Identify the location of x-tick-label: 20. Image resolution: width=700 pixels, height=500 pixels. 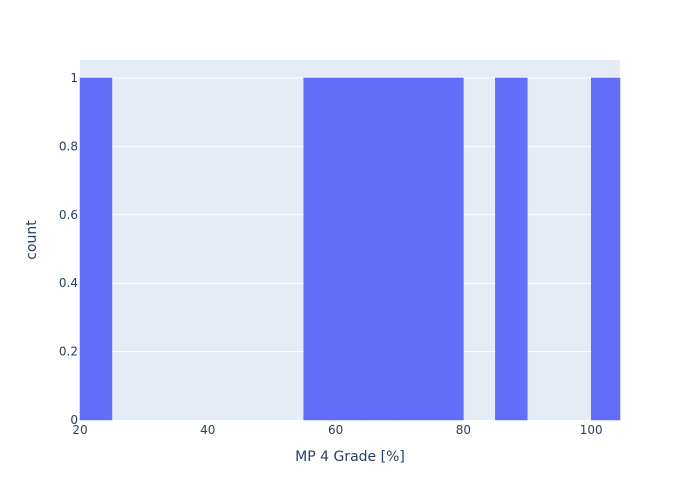
(79, 430).